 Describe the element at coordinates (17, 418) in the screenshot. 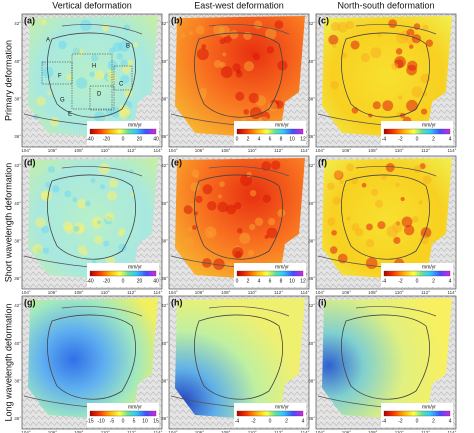

I see `lat-tick: 36°` at that location.